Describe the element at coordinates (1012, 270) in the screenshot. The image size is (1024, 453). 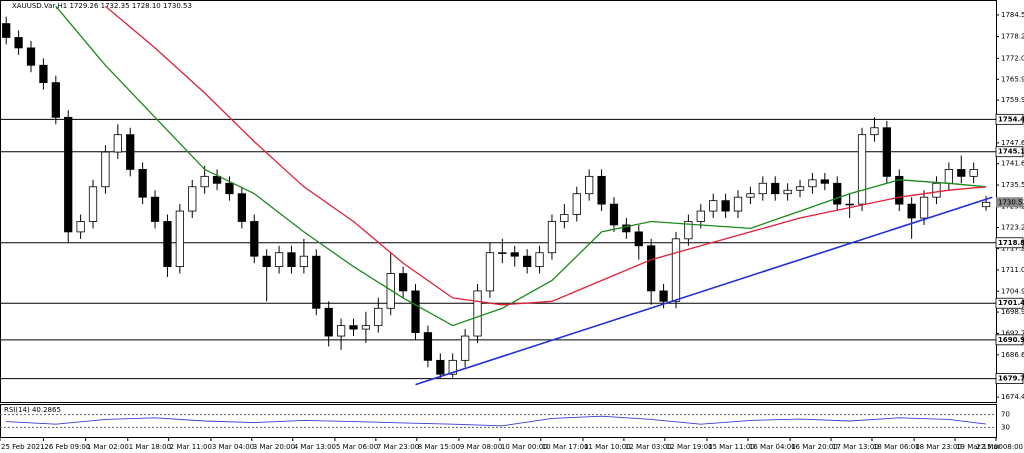
I see `y-tick-label: 1711.05` at that location.